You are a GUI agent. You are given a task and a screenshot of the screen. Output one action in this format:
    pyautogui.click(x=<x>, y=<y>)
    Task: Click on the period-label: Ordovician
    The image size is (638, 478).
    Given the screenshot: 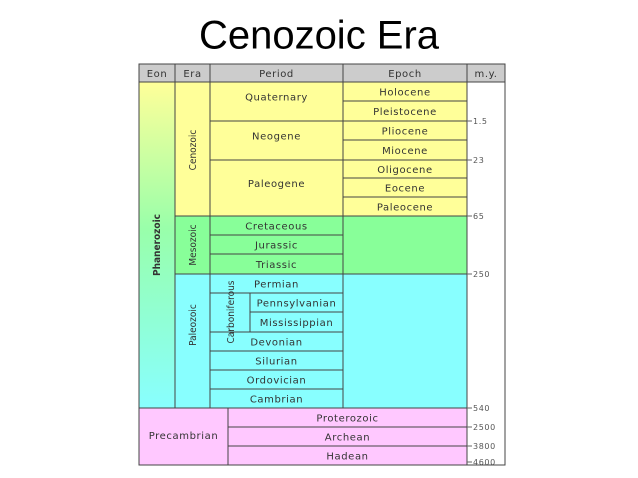 What is the action you would take?
    pyautogui.click(x=277, y=381)
    